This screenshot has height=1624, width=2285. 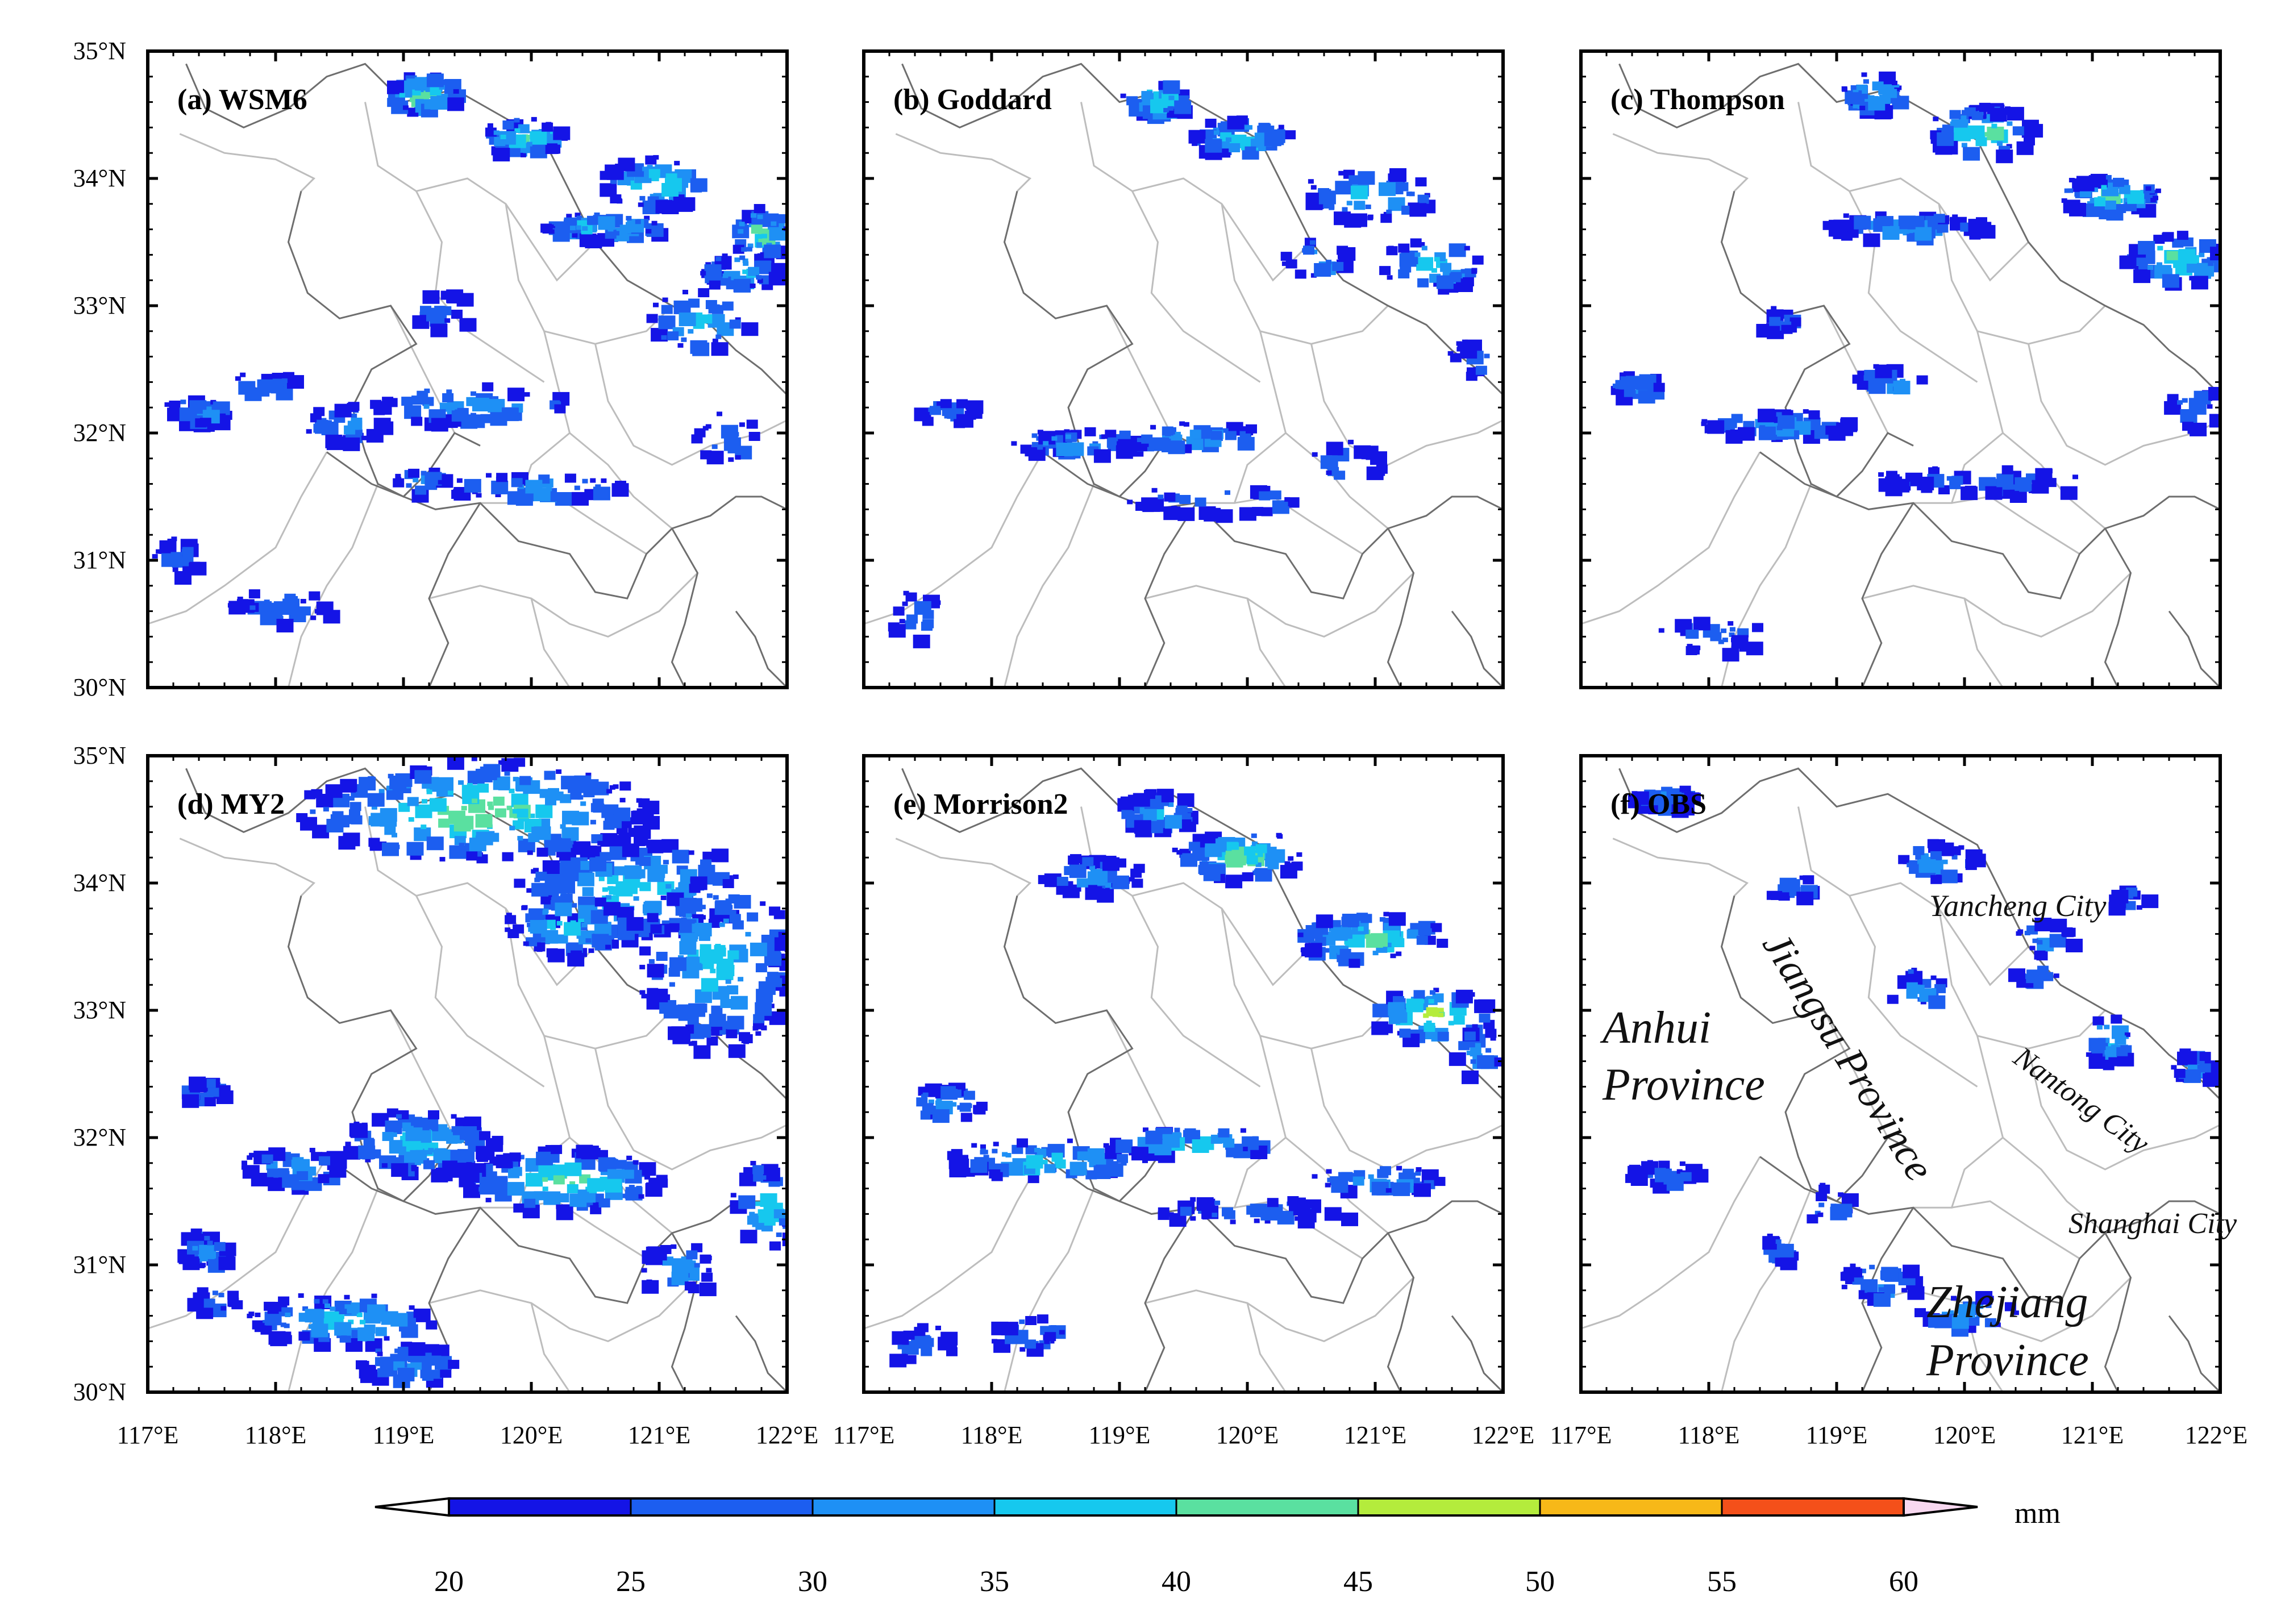 What do you see at coordinates (148, 1435) in the screenshot?
I see `lon-label: 117°E` at bounding box center [148, 1435].